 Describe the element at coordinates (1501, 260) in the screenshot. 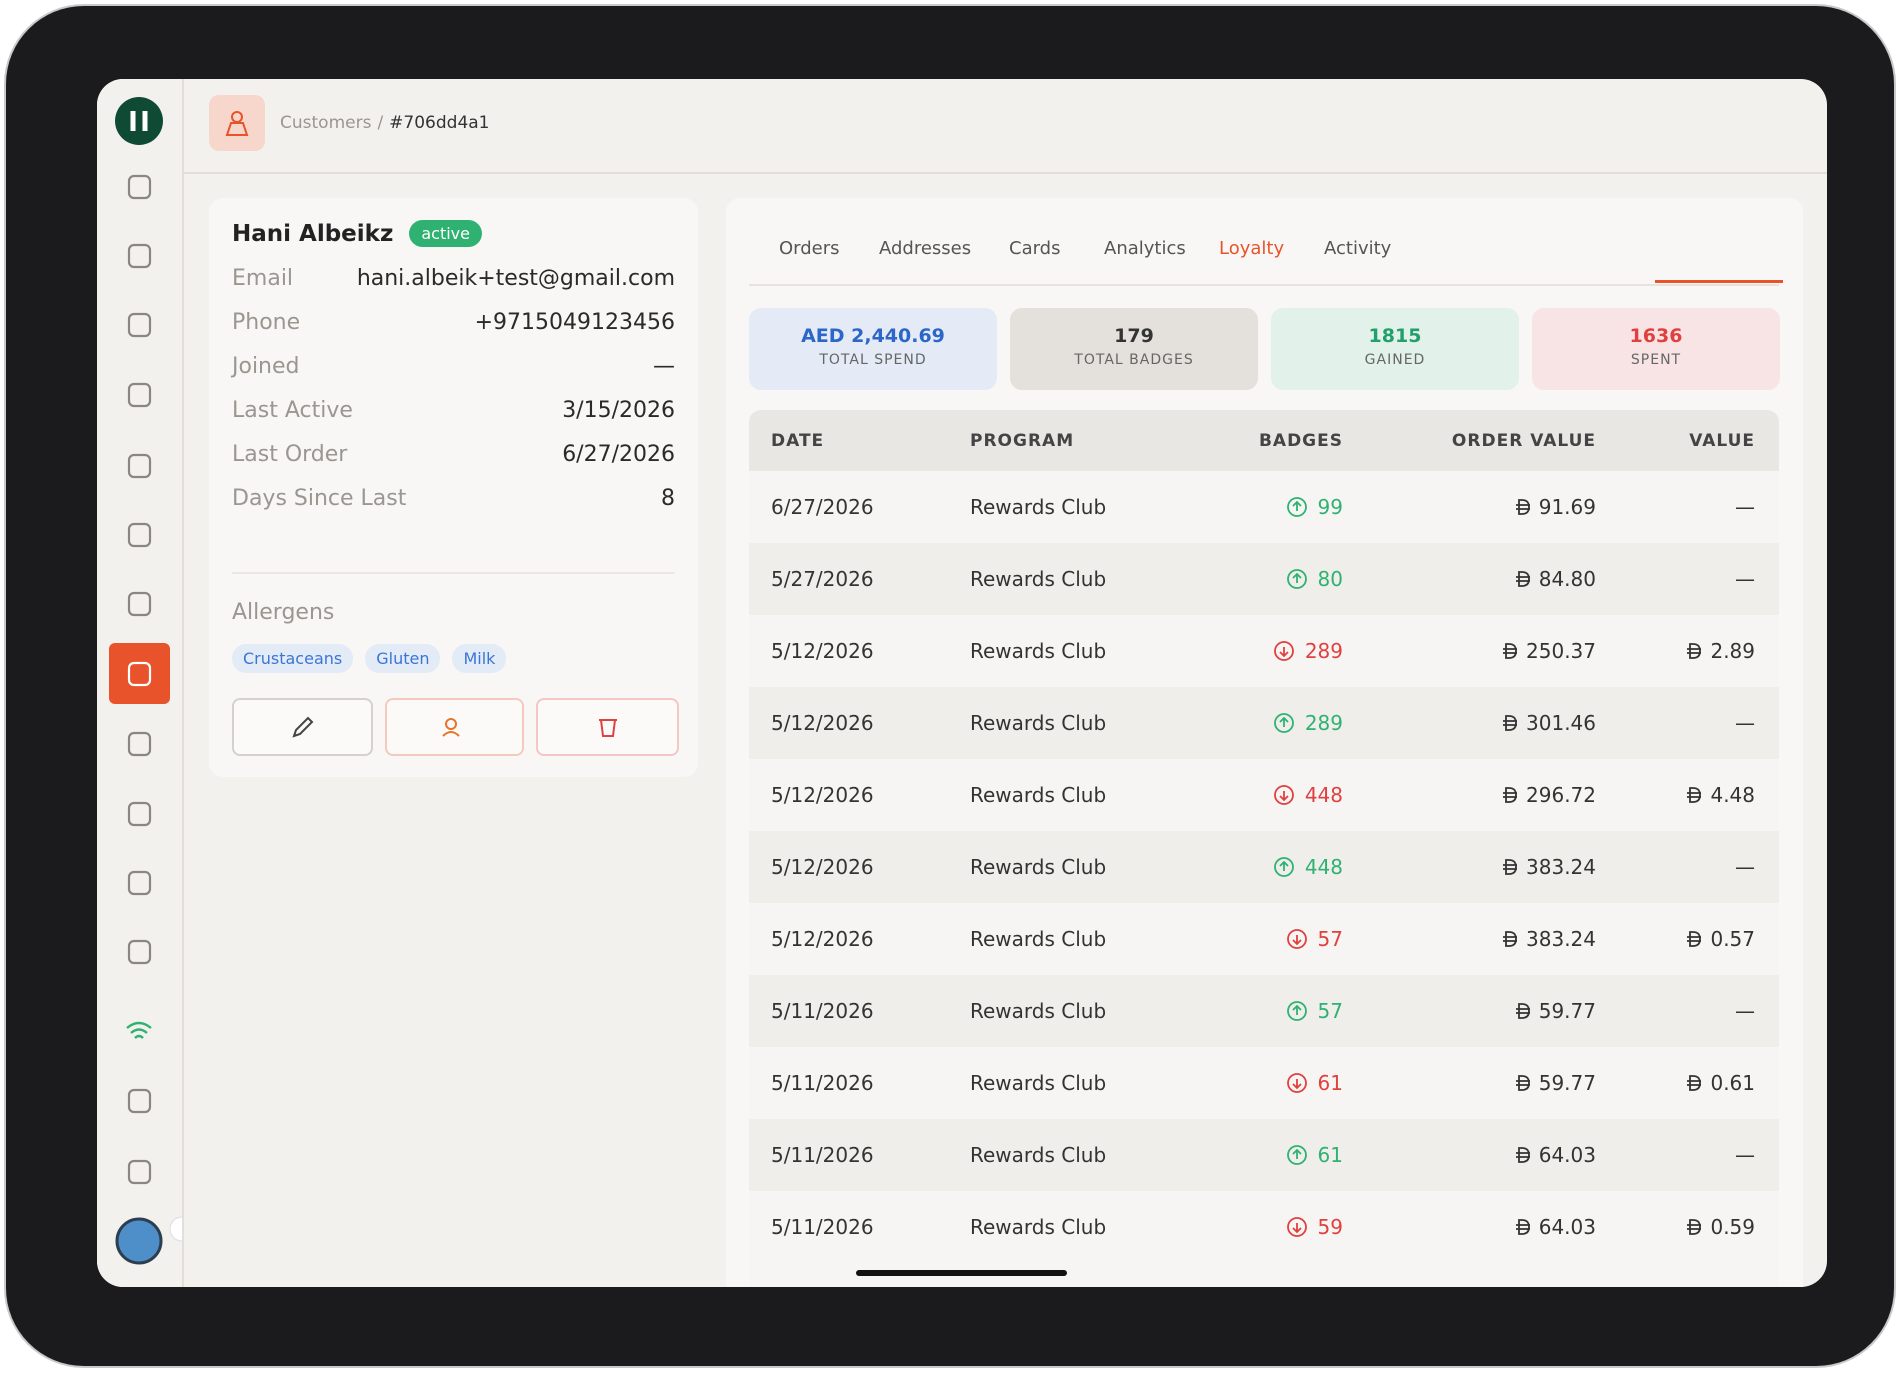

I see `tab: Loyalty` at that location.